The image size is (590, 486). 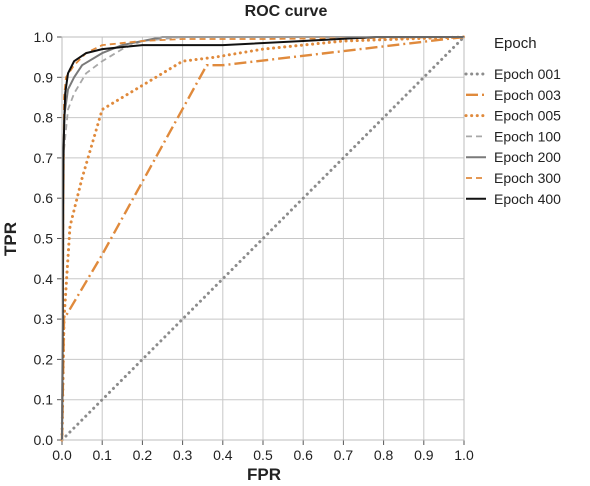 I want to click on legend-label: Epoch 400, so click(x=527, y=199).